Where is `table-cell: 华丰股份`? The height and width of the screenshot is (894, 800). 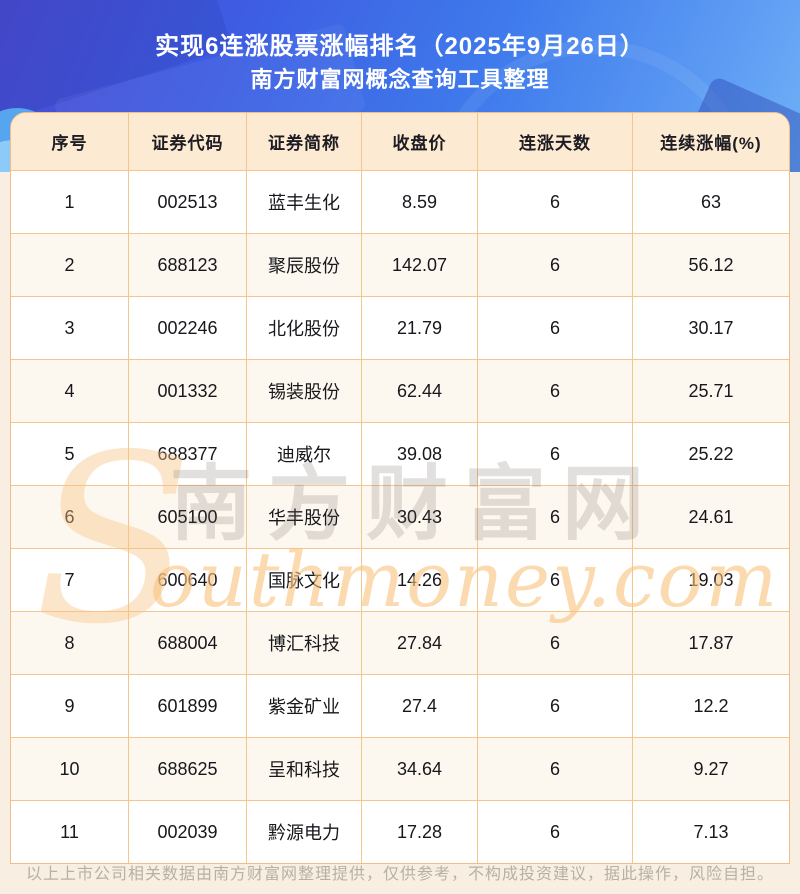 table-cell: 华丰股份 is located at coordinates (304, 517).